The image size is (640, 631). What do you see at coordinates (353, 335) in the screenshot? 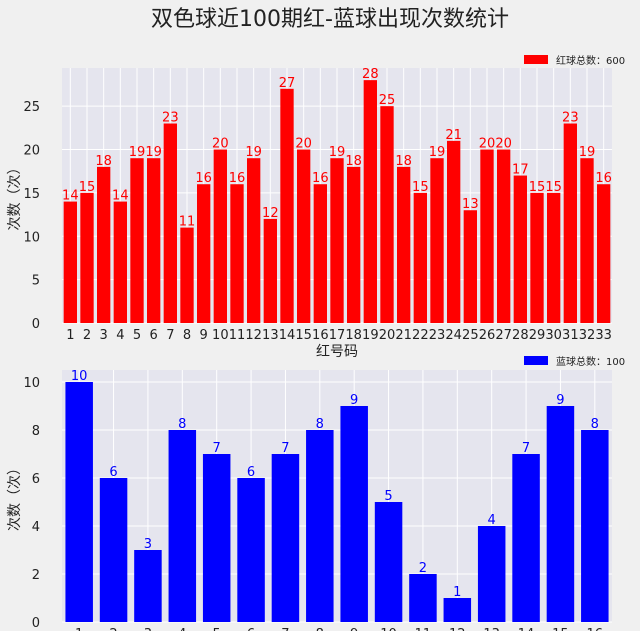
I see `red-xtick-label: 18` at bounding box center [353, 335].